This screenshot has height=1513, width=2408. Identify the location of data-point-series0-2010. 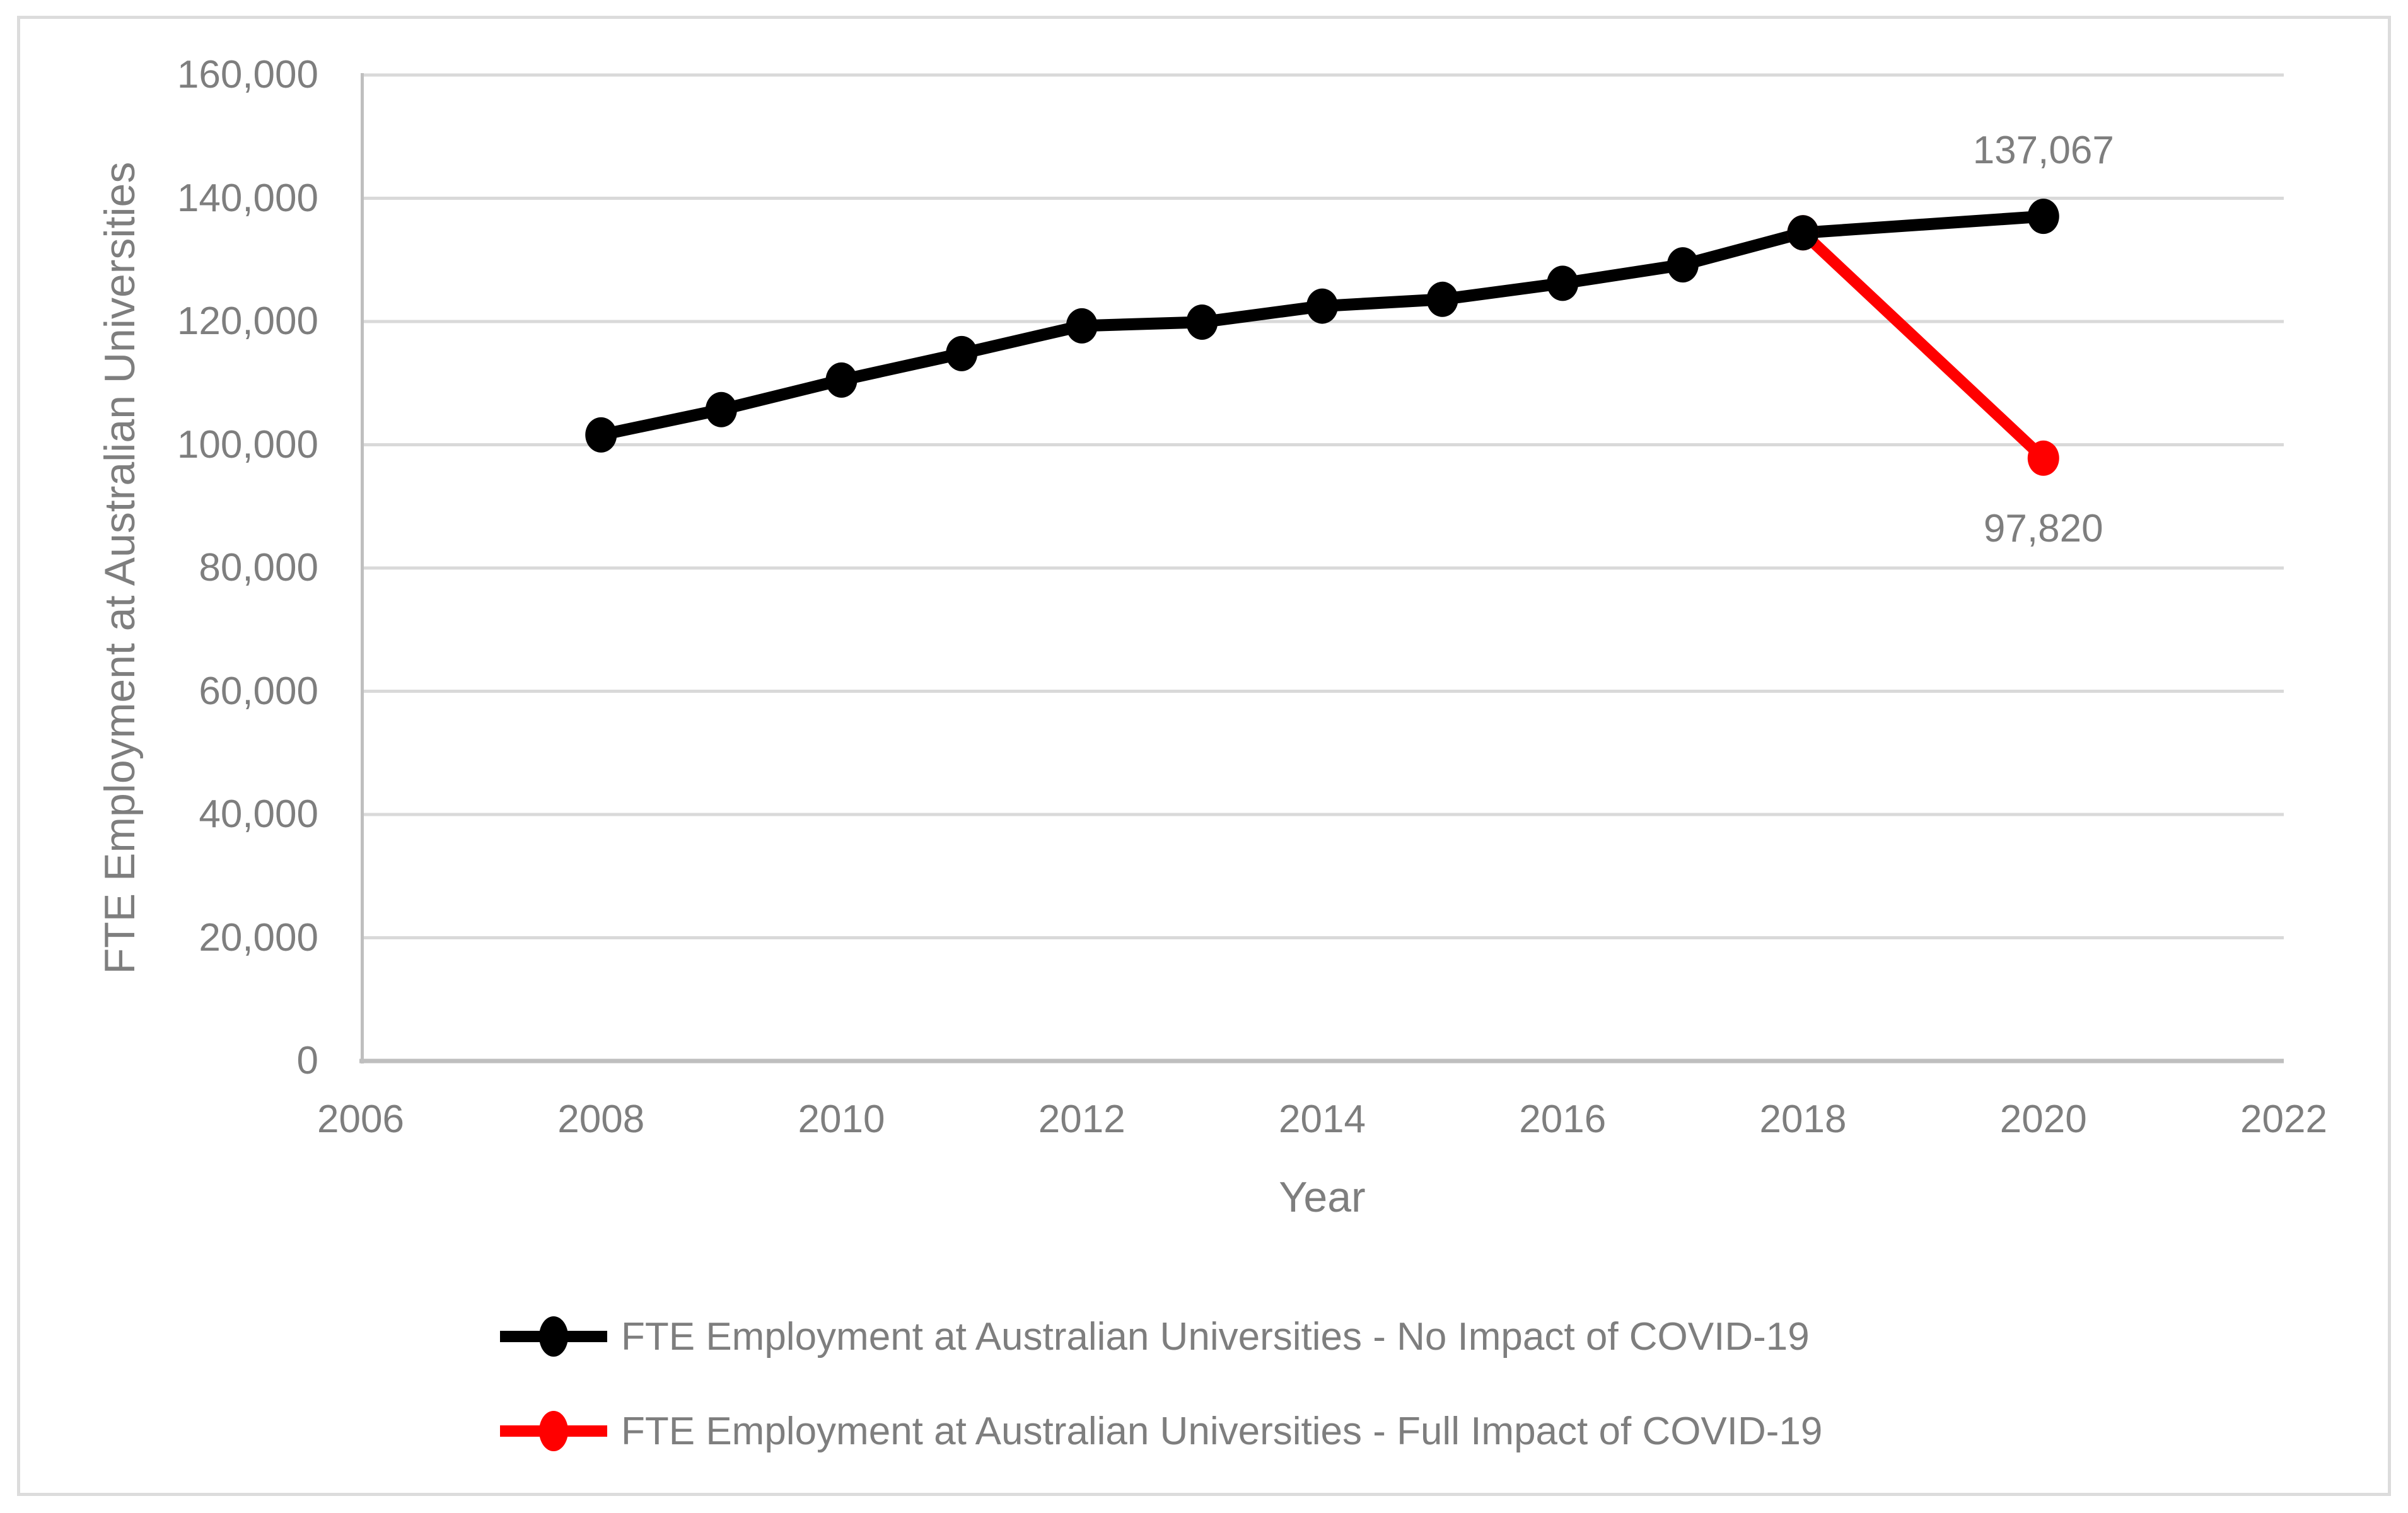
(841, 380).